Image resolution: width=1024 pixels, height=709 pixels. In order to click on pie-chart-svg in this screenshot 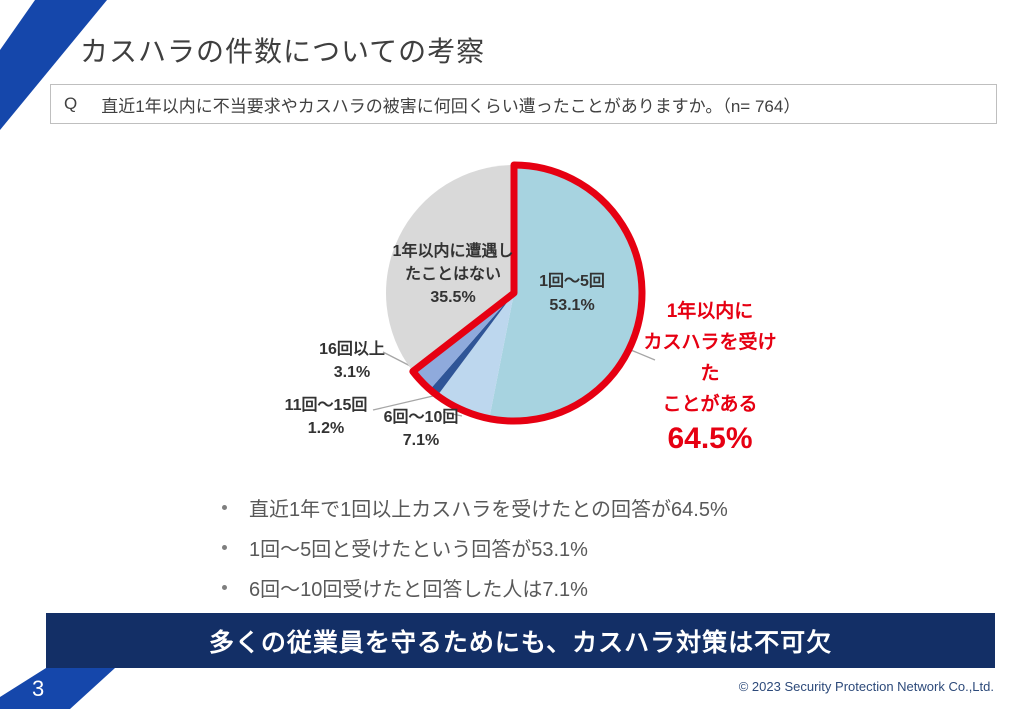, I will do `click(514, 293)`.